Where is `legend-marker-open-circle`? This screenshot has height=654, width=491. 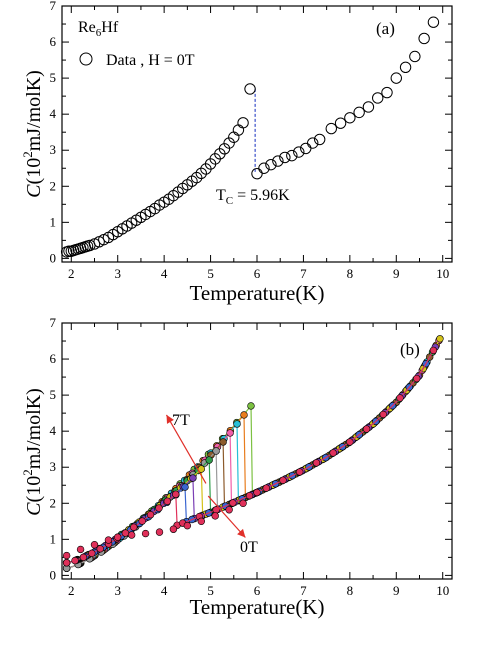
legend-marker-open-circle is located at coordinates (86, 59).